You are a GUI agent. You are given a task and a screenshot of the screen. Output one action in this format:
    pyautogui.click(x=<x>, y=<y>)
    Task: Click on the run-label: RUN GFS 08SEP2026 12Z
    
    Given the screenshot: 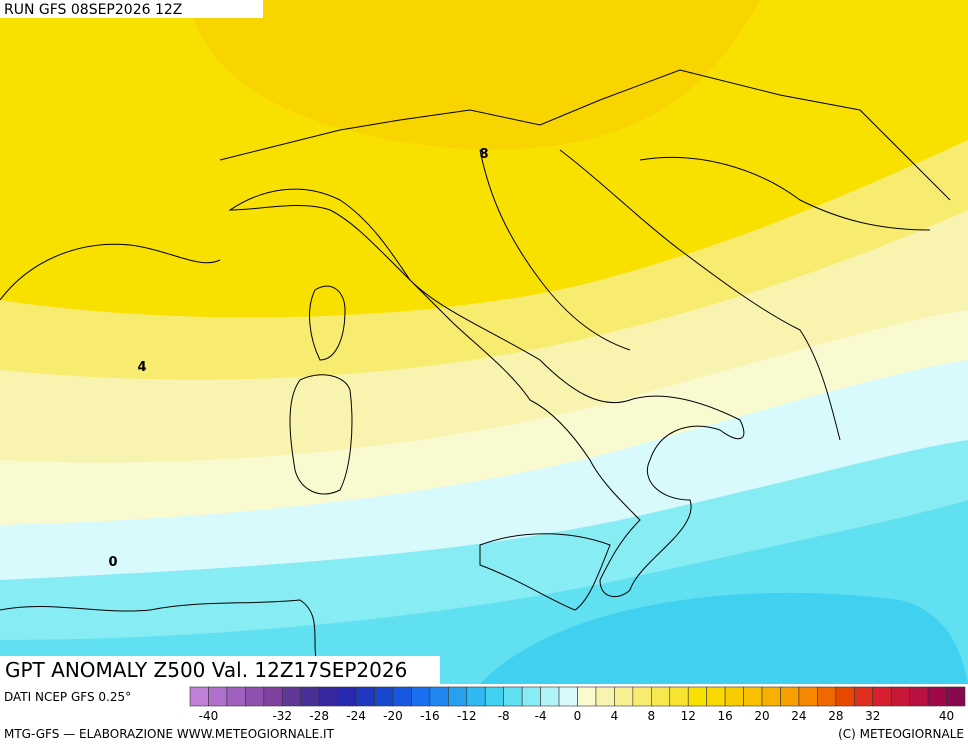 What is the action you would take?
    pyautogui.click(x=93, y=10)
    